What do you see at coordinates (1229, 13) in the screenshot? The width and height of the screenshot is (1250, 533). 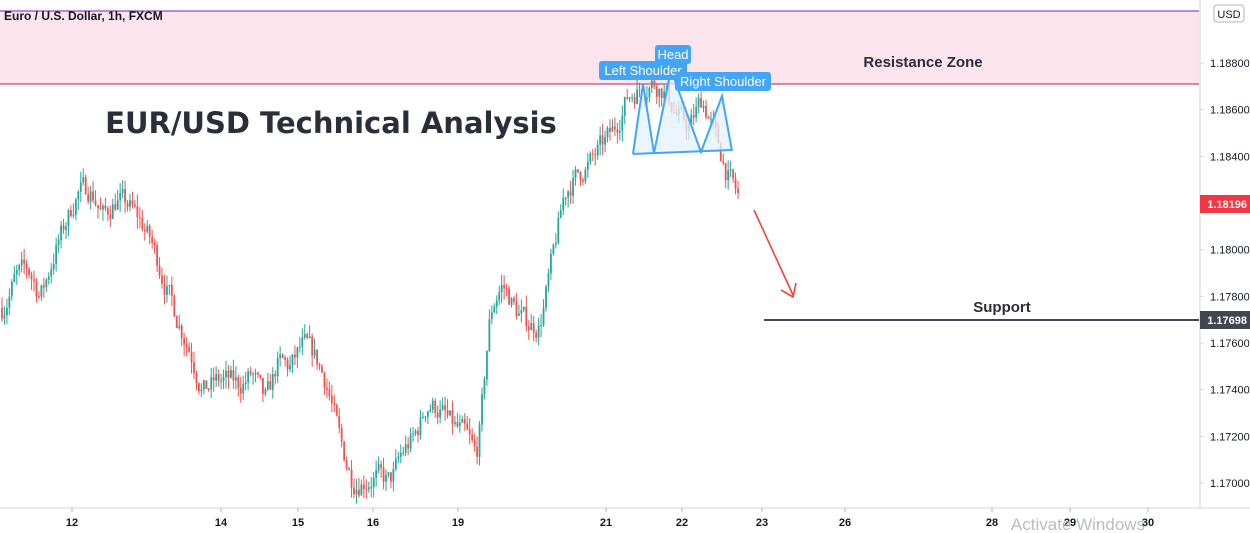 I see `currency-button: USD` at bounding box center [1229, 13].